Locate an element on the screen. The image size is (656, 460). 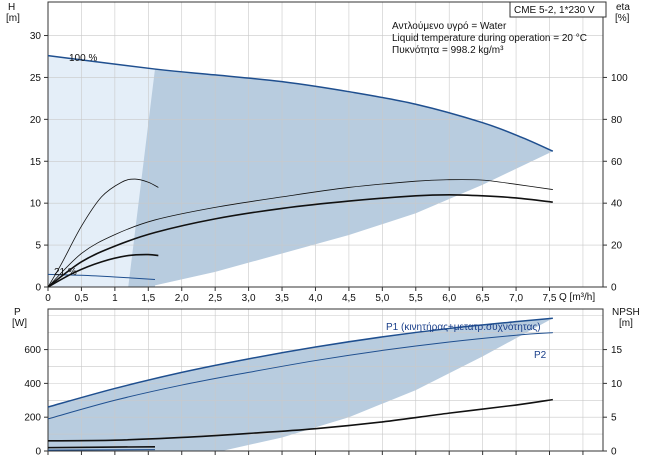
p-tick-label: 600 is located at coordinates (32, 350).